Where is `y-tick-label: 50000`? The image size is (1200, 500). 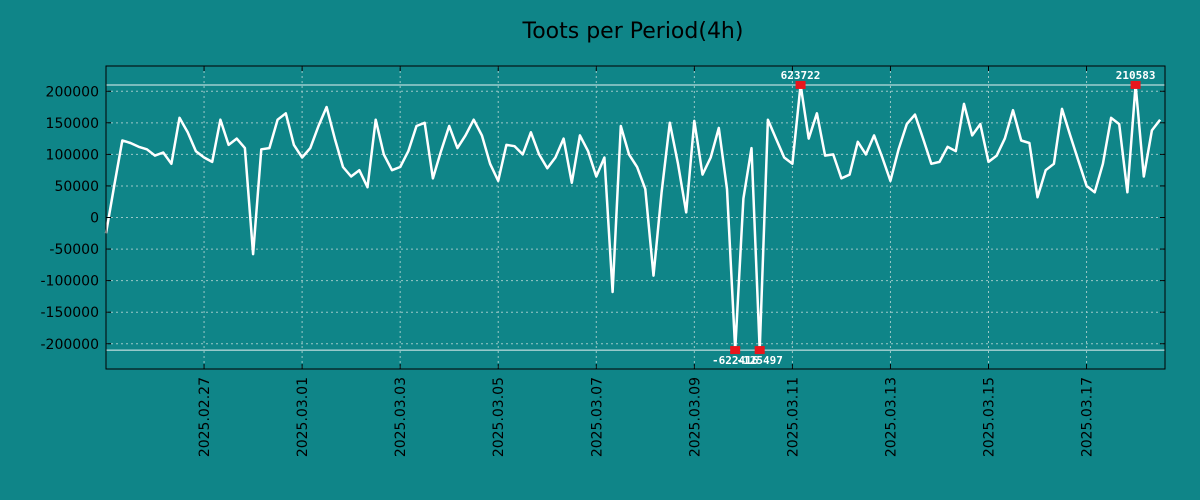
y-tick-label: 50000 is located at coordinates (76, 187).